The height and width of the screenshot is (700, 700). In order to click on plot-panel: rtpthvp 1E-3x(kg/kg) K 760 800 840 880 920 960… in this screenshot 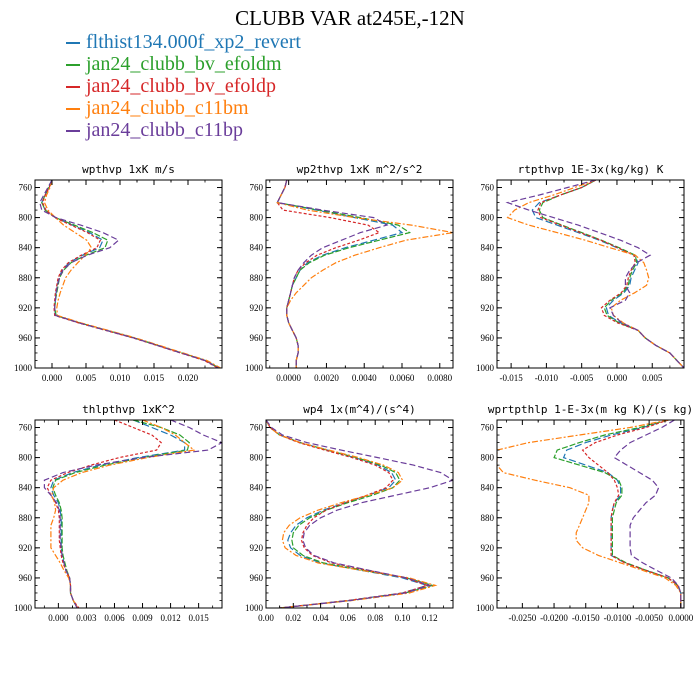, I will do `click(580, 273)`.